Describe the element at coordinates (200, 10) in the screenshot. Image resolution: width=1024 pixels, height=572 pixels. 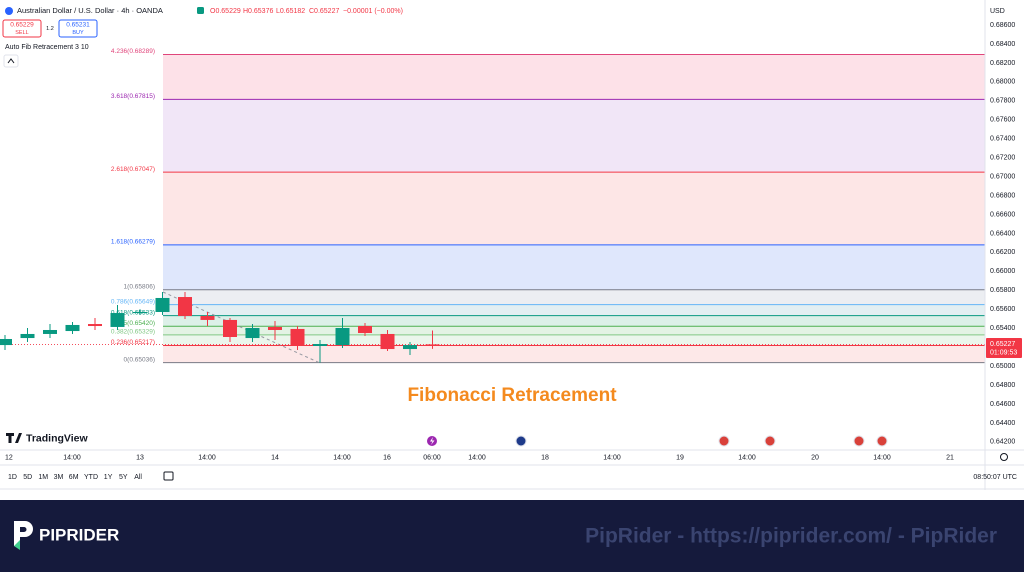
I see `market-status` at that location.